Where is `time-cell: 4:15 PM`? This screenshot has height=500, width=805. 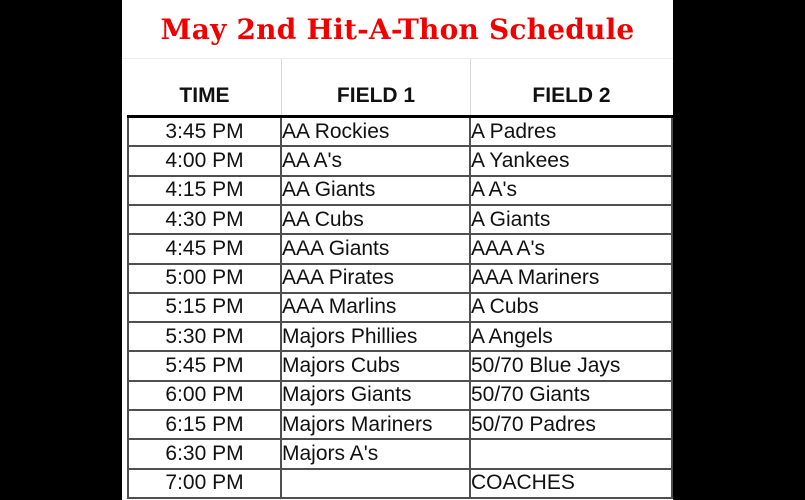
time-cell: 4:15 PM is located at coordinates (204, 190).